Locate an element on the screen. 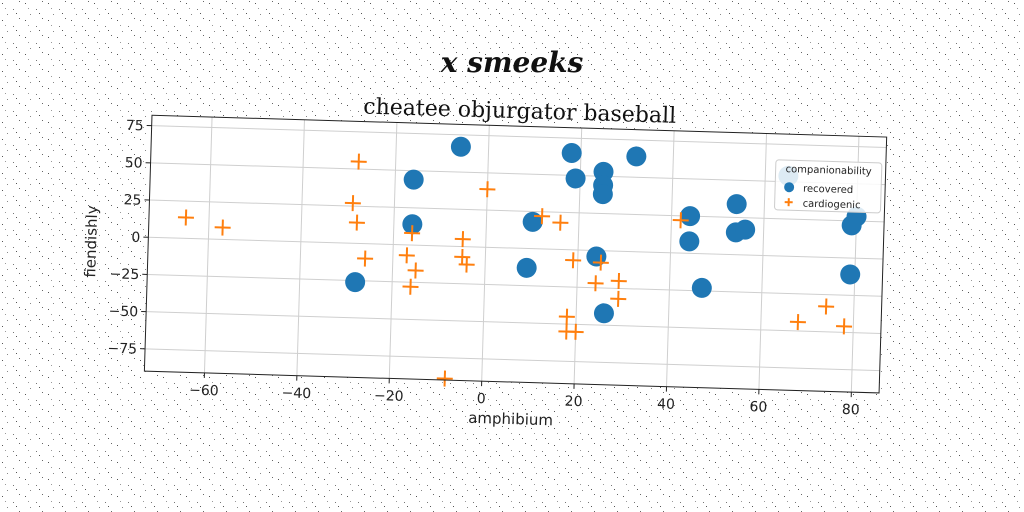  x-tick-label: −60 is located at coordinates (204, 390).